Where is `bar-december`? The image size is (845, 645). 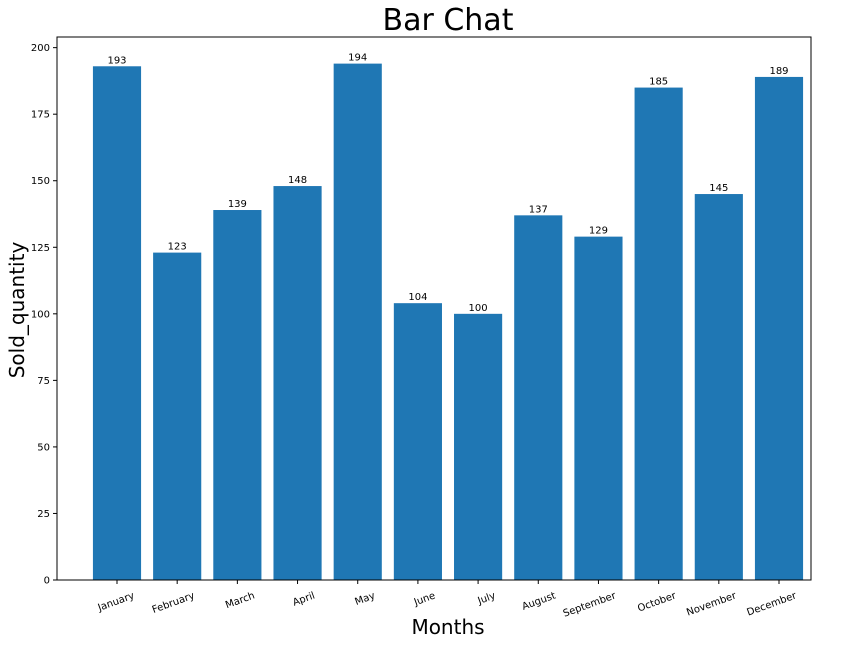 bar-december is located at coordinates (779, 328).